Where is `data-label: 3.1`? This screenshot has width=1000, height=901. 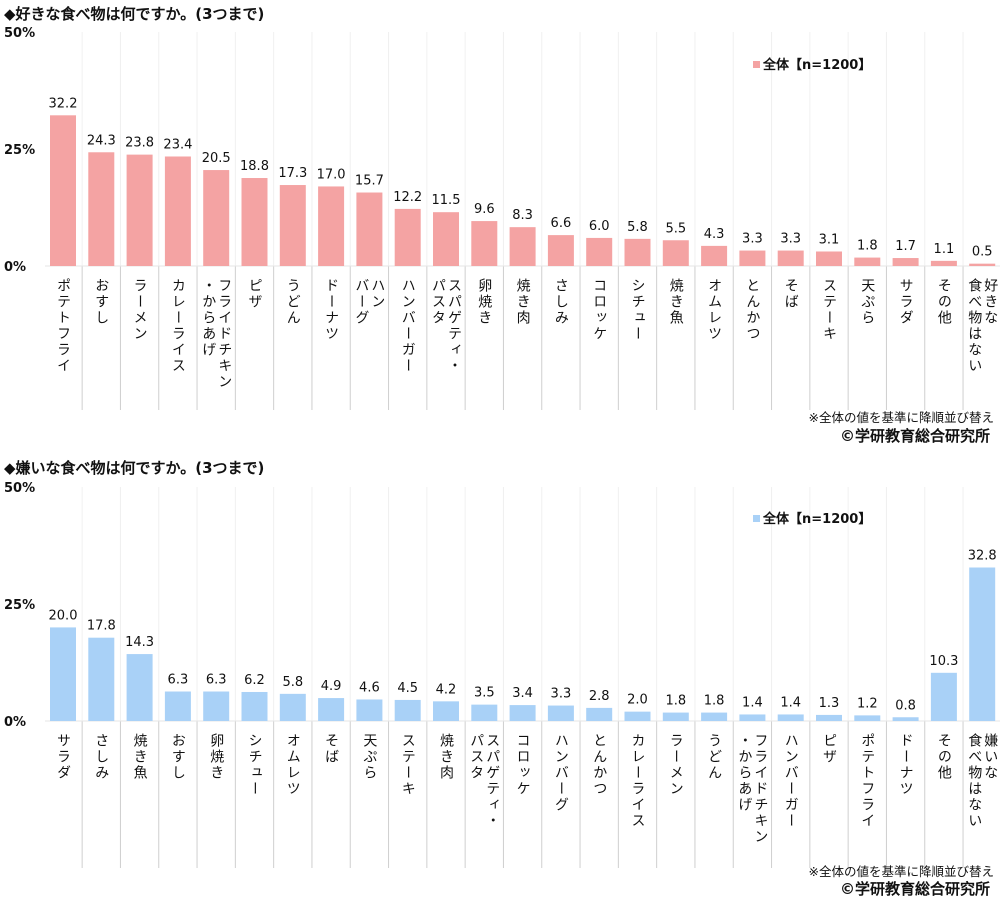 data-label: 3.1 is located at coordinates (829, 239).